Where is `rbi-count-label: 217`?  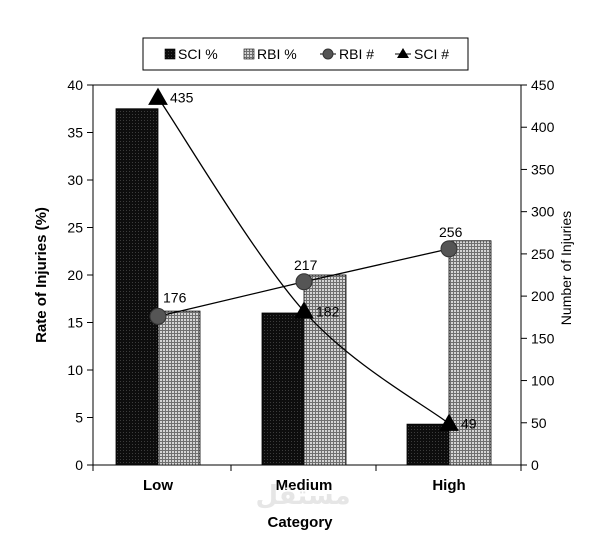 rbi-count-label: 217 is located at coordinates (306, 265).